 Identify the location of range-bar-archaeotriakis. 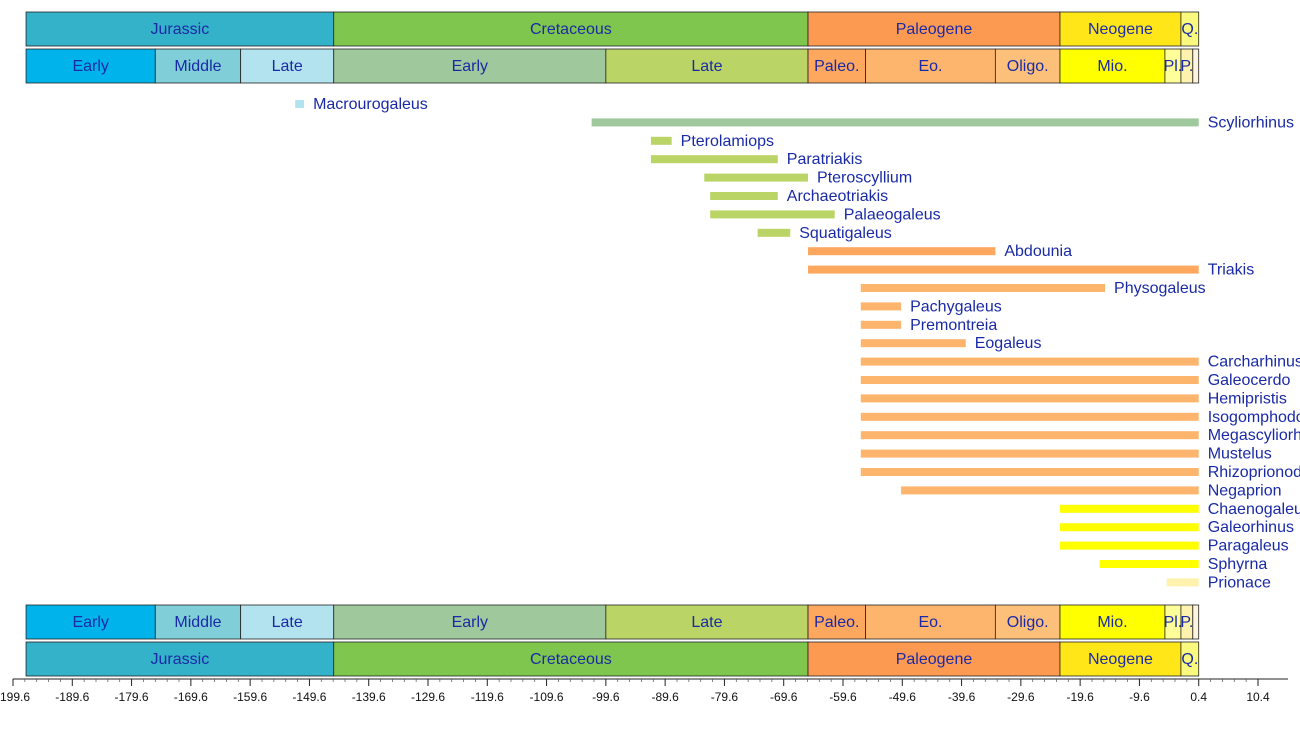
(744, 196).